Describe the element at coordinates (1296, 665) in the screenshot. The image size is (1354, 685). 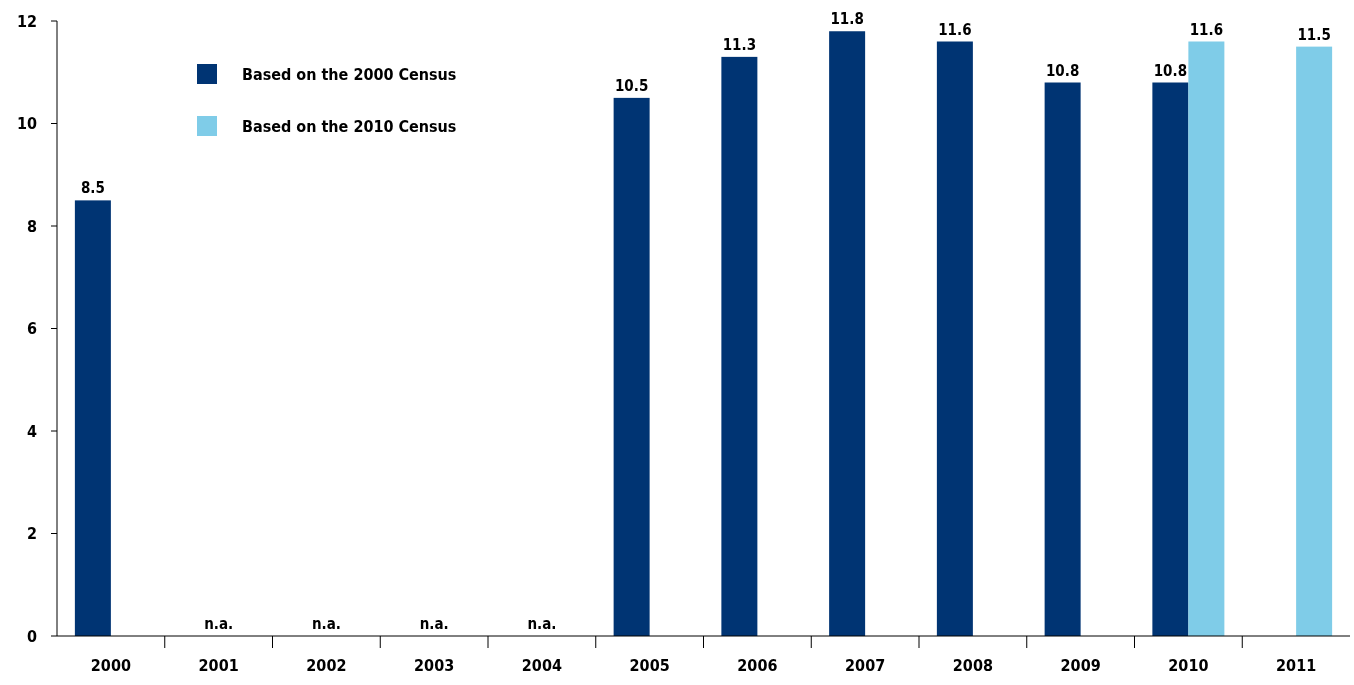
I see `x-tick-label: 2011` at that location.